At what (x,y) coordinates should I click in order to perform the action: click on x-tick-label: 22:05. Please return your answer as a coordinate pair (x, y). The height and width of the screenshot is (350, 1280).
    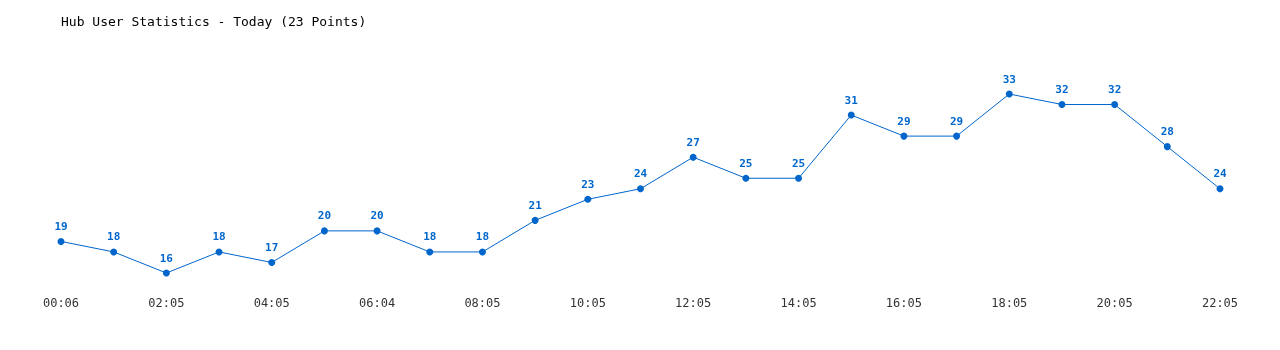
    Looking at the image, I should click on (1220, 303).